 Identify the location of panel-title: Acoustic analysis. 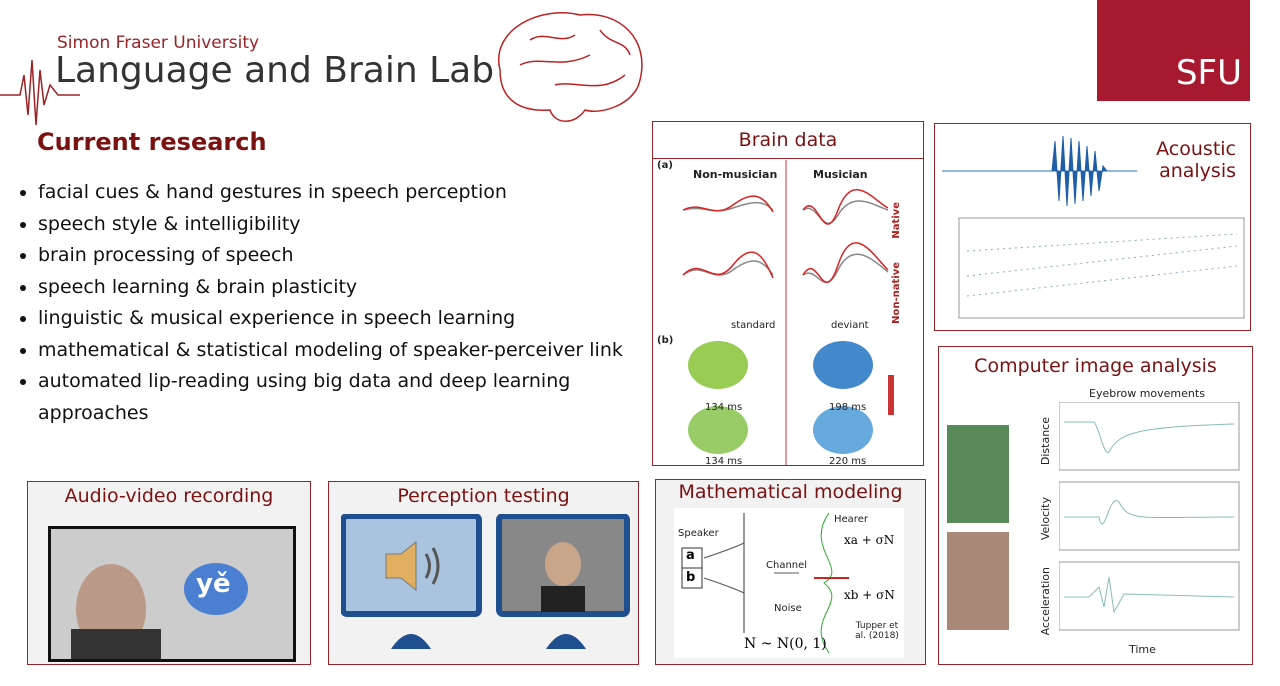
(1196, 160).